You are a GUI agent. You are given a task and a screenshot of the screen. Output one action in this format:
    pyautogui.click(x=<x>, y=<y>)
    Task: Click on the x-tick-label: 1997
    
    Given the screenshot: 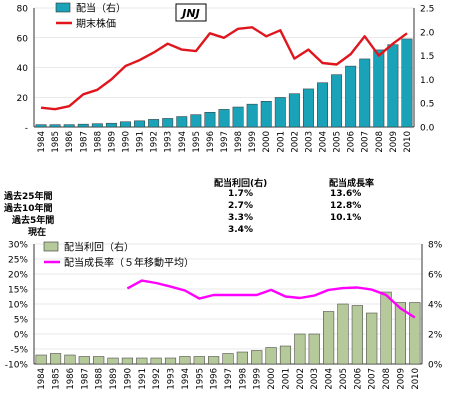 What is the action you would take?
    pyautogui.click(x=229, y=379)
    